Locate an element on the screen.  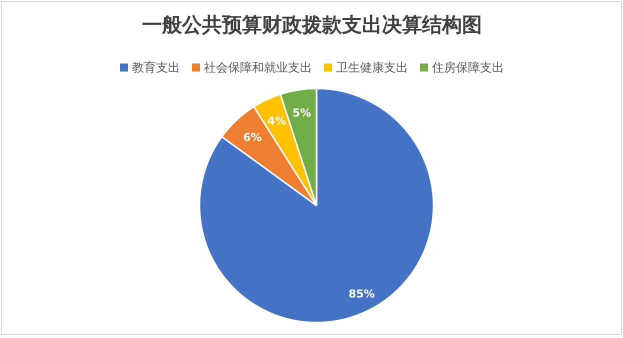
data-label: 5% is located at coordinates (302, 113).